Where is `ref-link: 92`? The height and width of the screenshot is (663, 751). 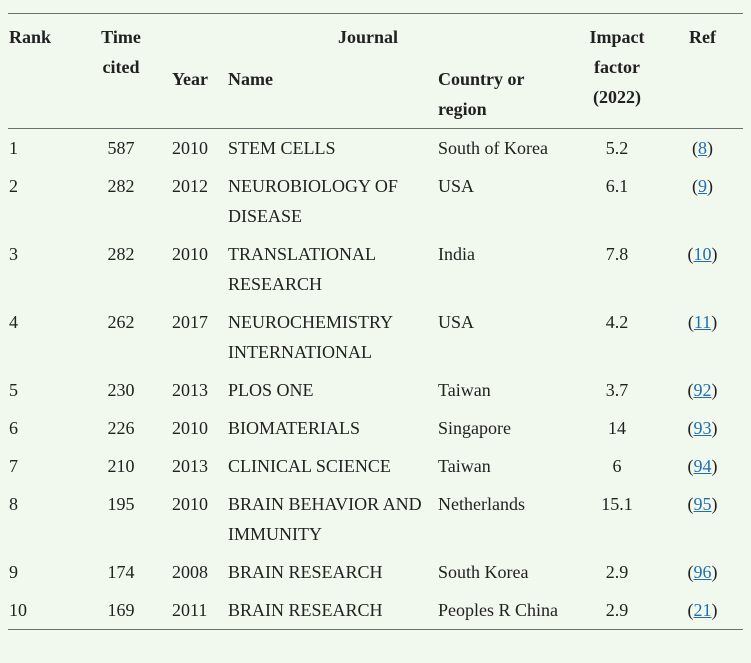
ref-link: 92 is located at coordinates (702, 390).